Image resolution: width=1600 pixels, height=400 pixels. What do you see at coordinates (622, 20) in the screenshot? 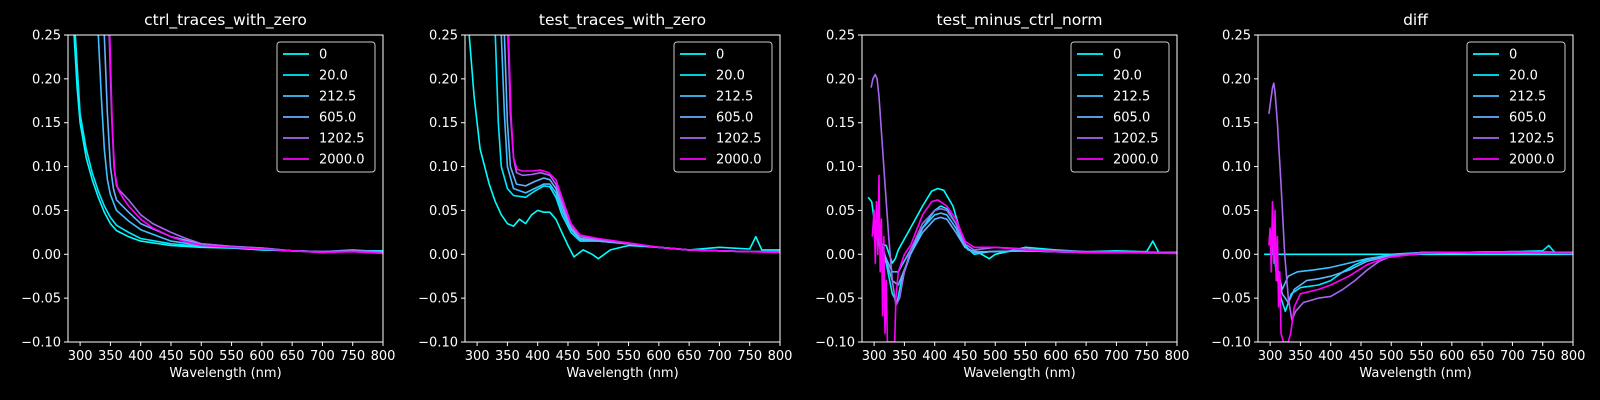
I see `chart-title: test_traces_with_zero` at bounding box center [622, 20].